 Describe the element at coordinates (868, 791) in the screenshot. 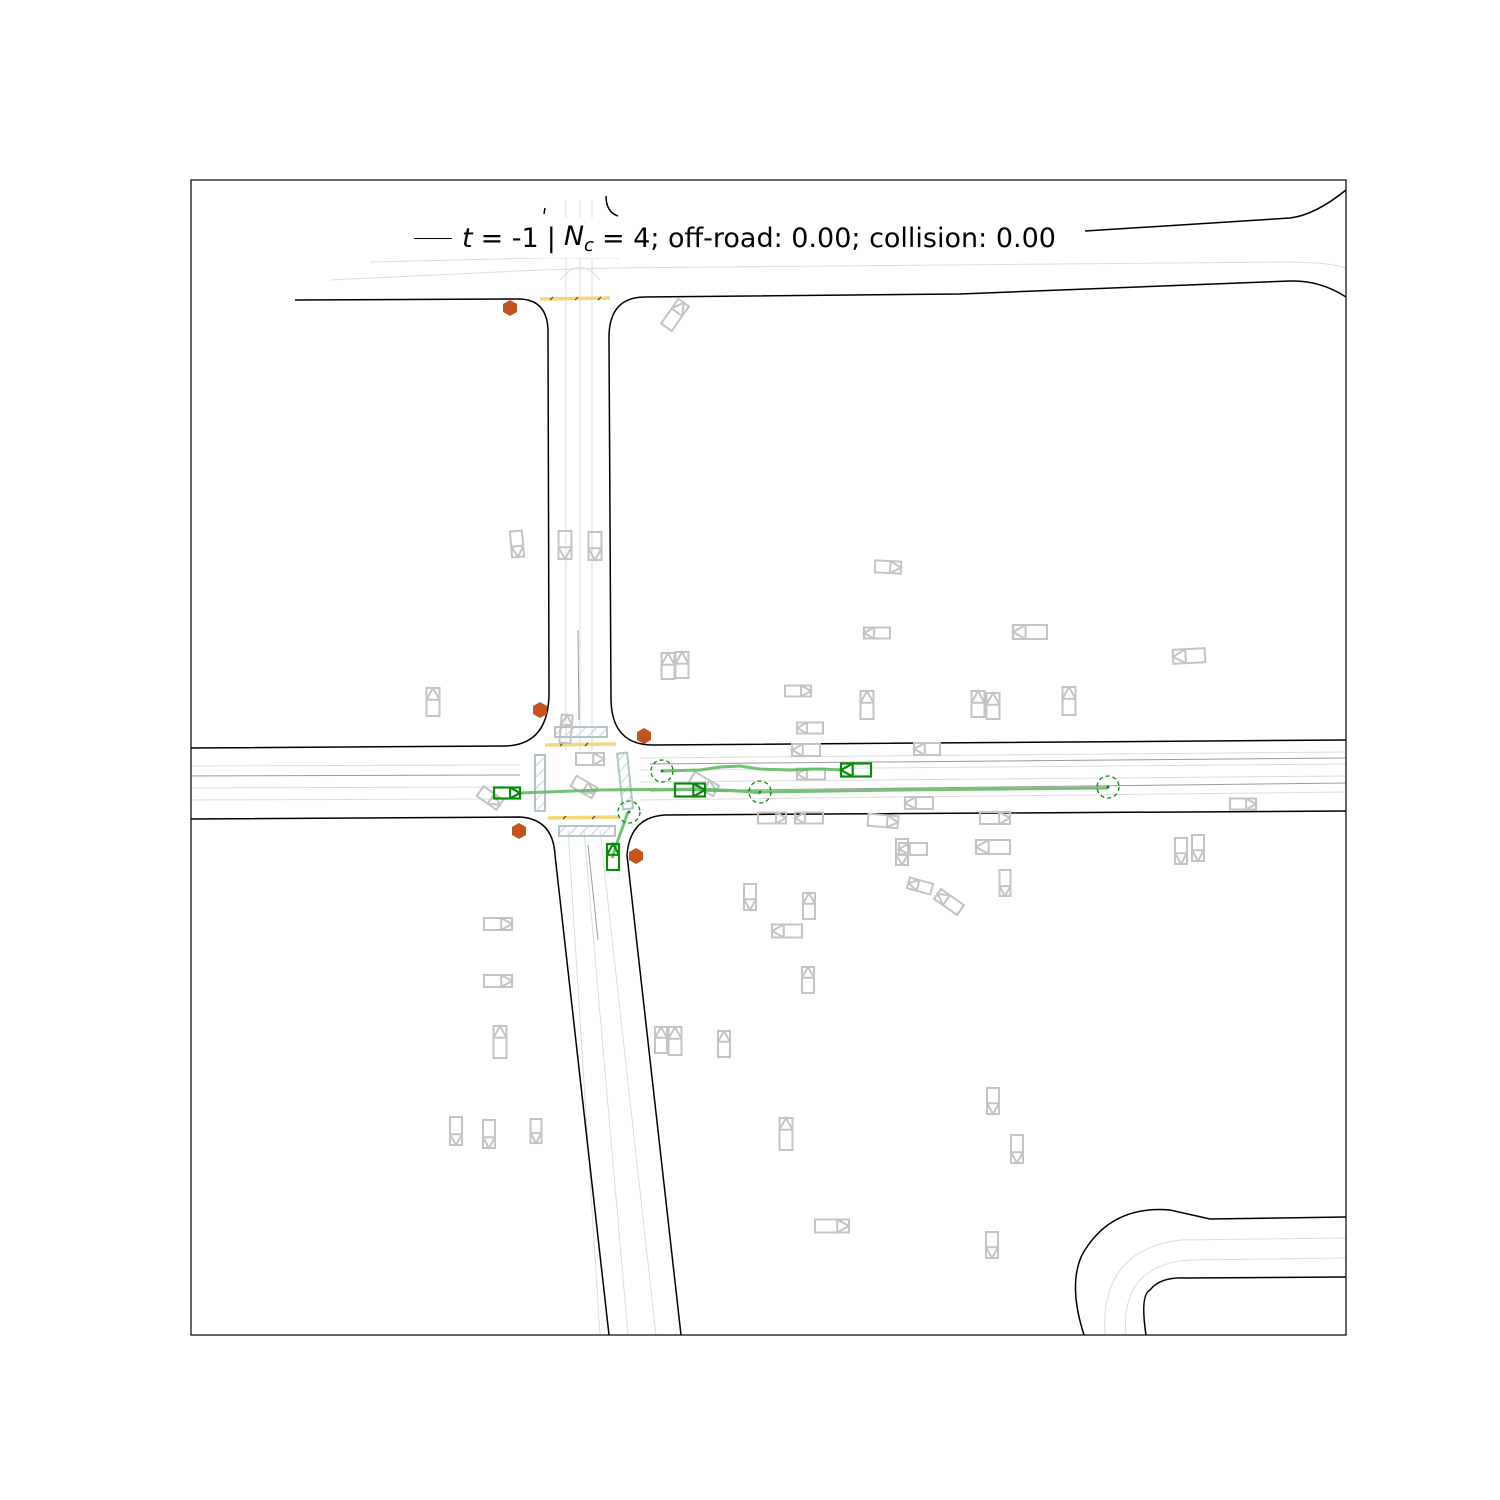

I see `goal-markers` at that location.